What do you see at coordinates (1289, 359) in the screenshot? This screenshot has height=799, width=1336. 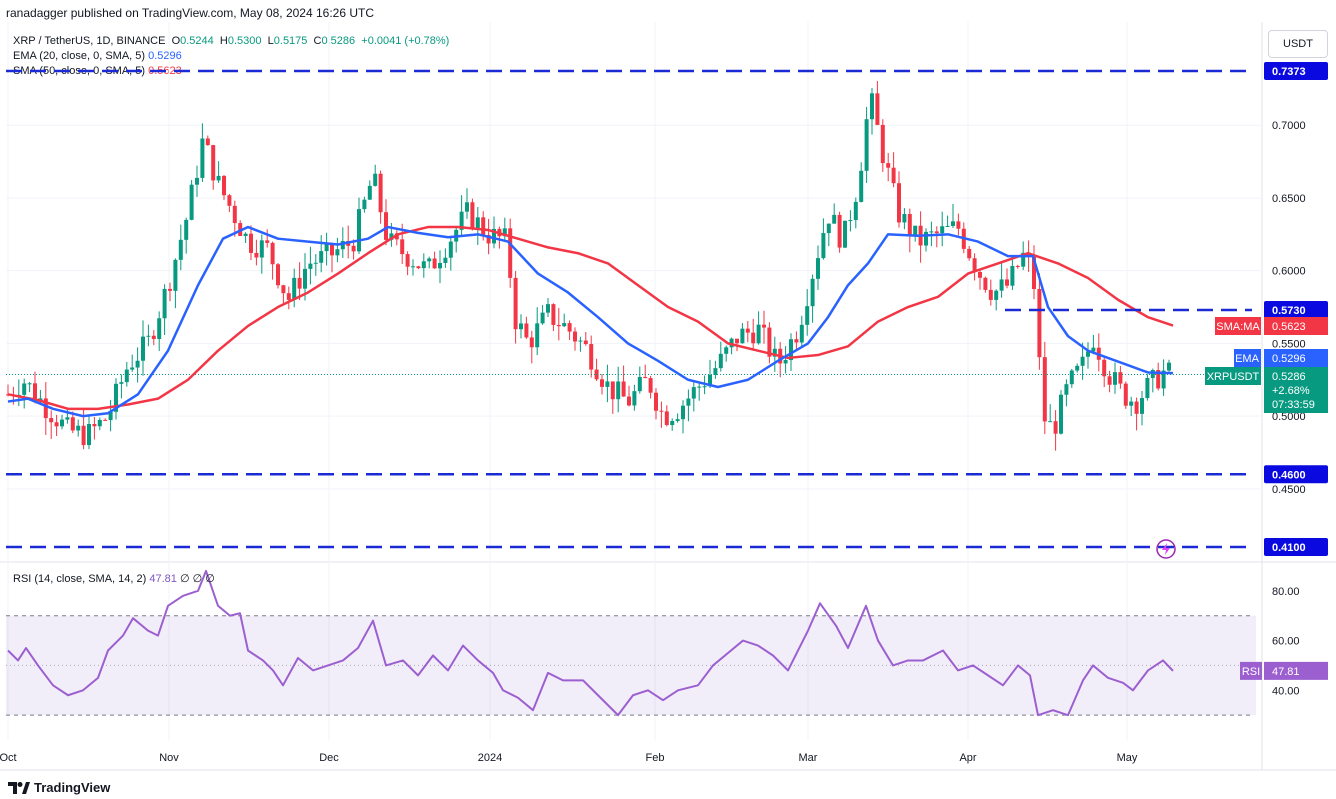 I see `ema-value: 0.5296` at bounding box center [1289, 359].